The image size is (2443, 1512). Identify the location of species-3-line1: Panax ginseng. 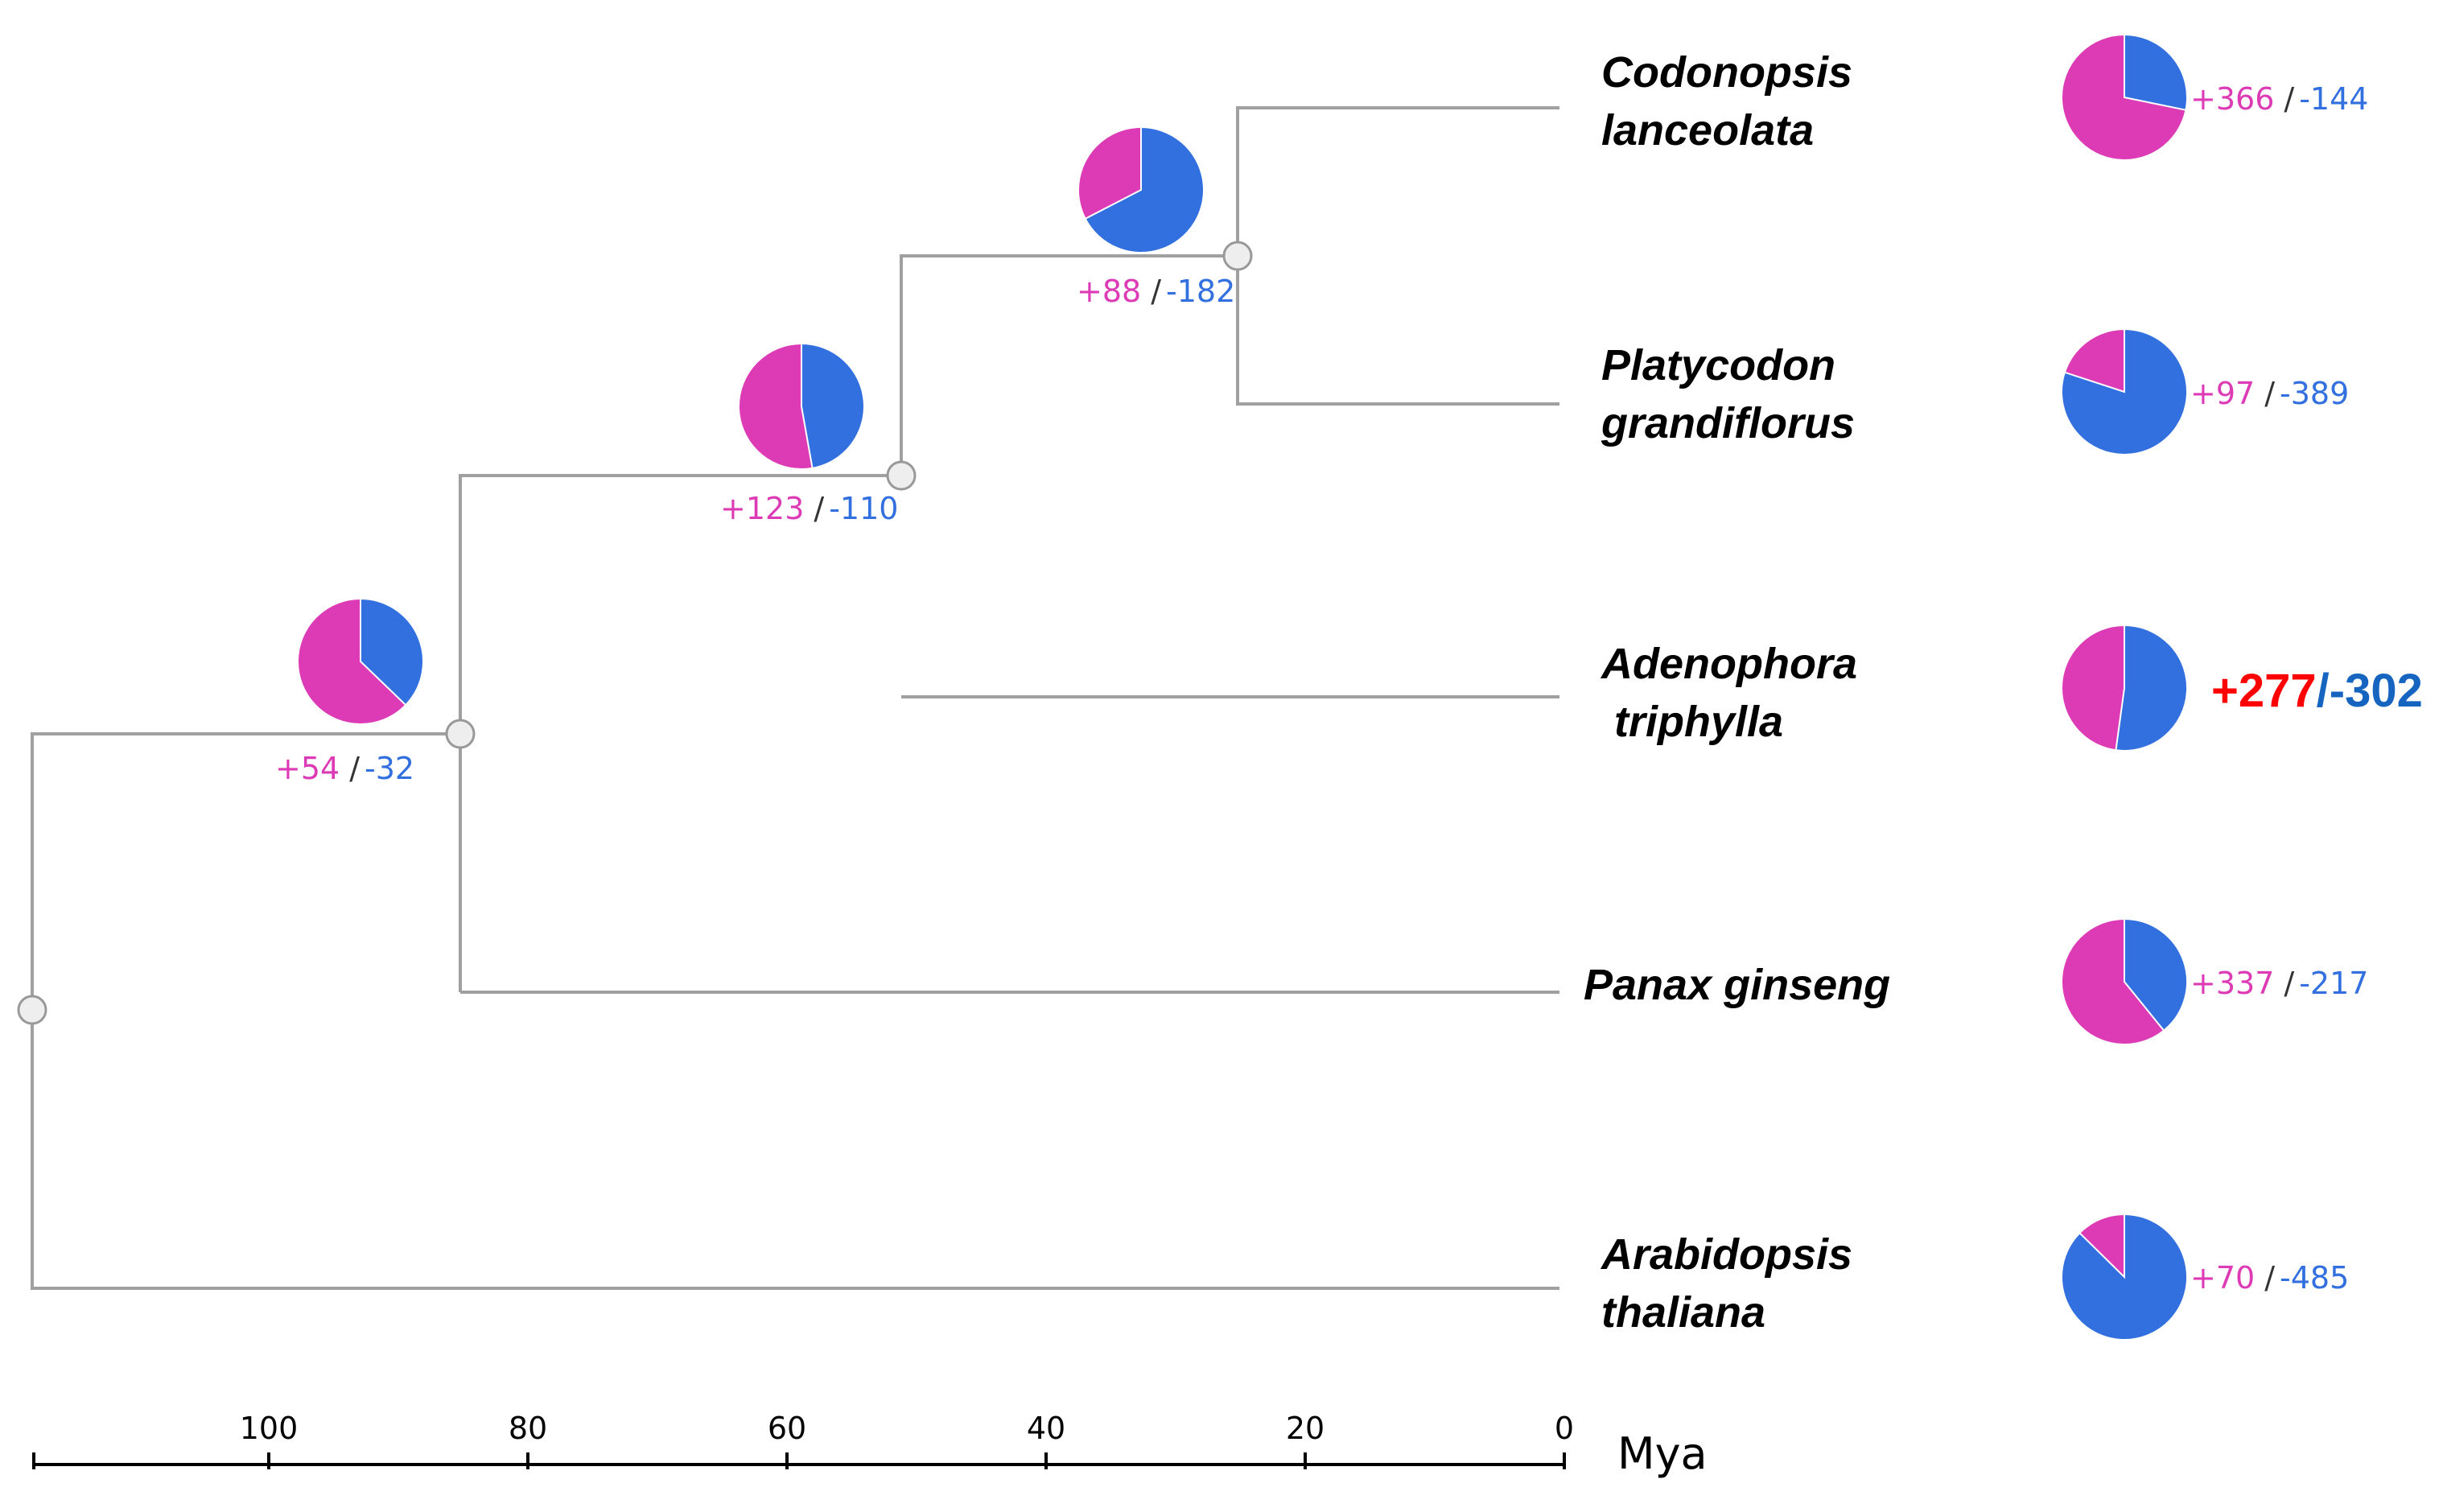
(1737, 985).